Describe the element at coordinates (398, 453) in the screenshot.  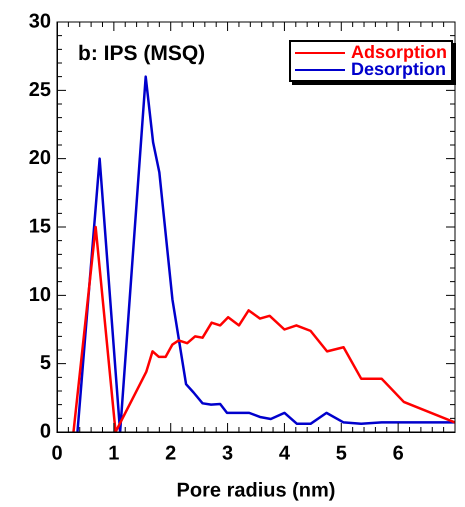
I see `x-tick-label: 6` at that location.